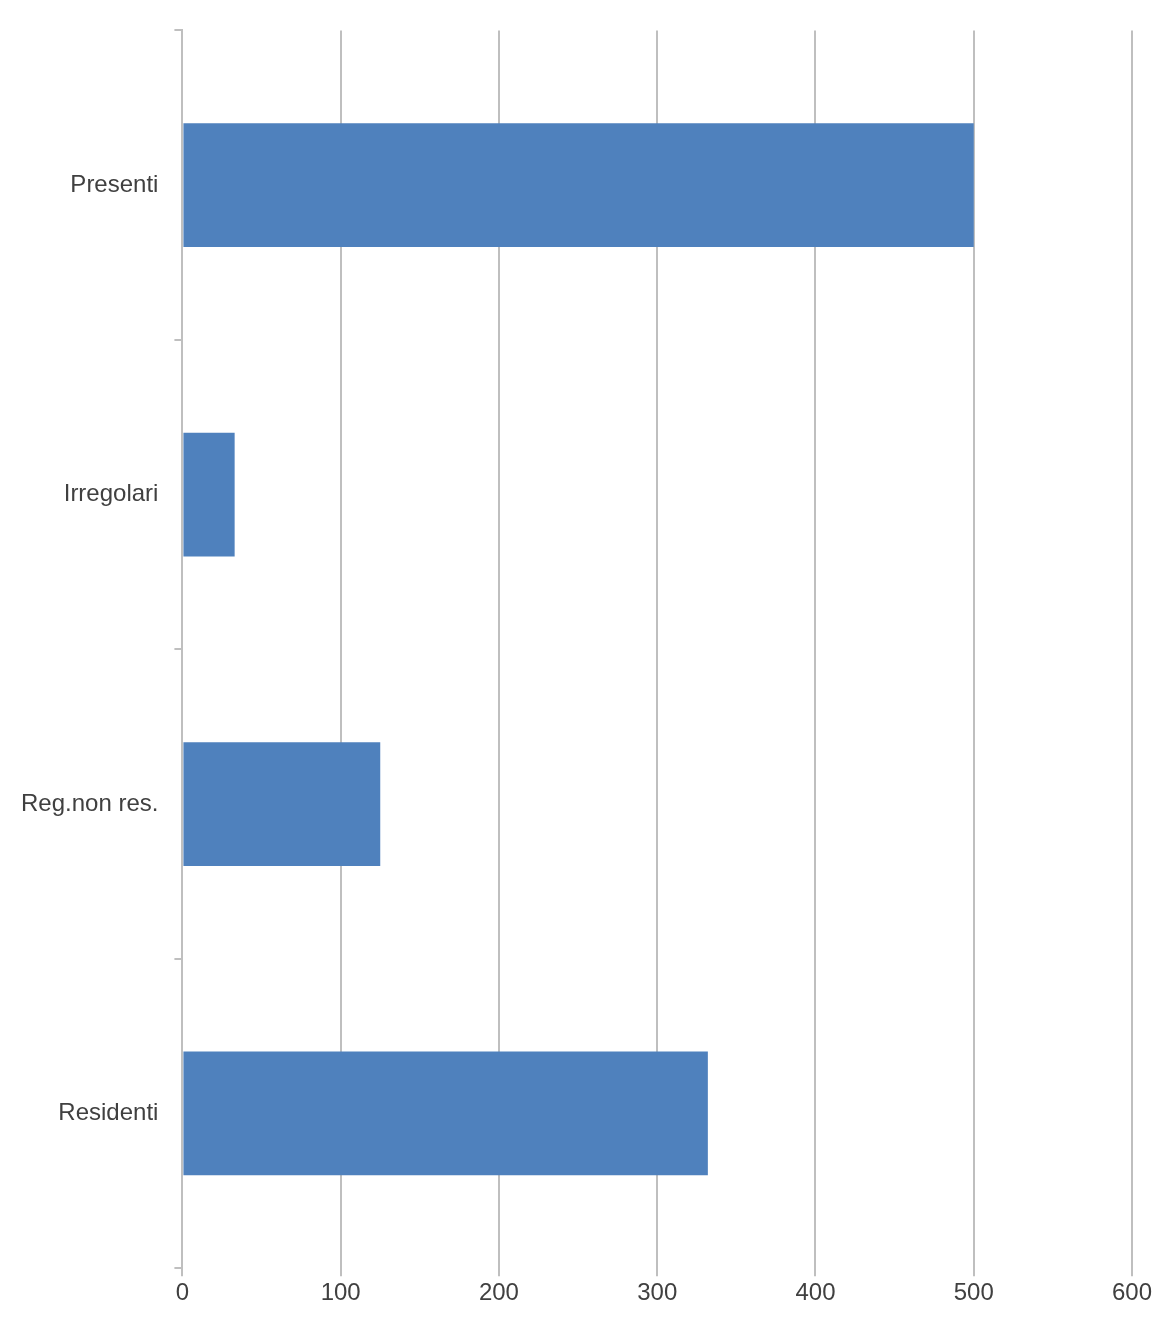  What do you see at coordinates (498, 1292) in the screenshot?
I see `x-tick-label: 200` at bounding box center [498, 1292].